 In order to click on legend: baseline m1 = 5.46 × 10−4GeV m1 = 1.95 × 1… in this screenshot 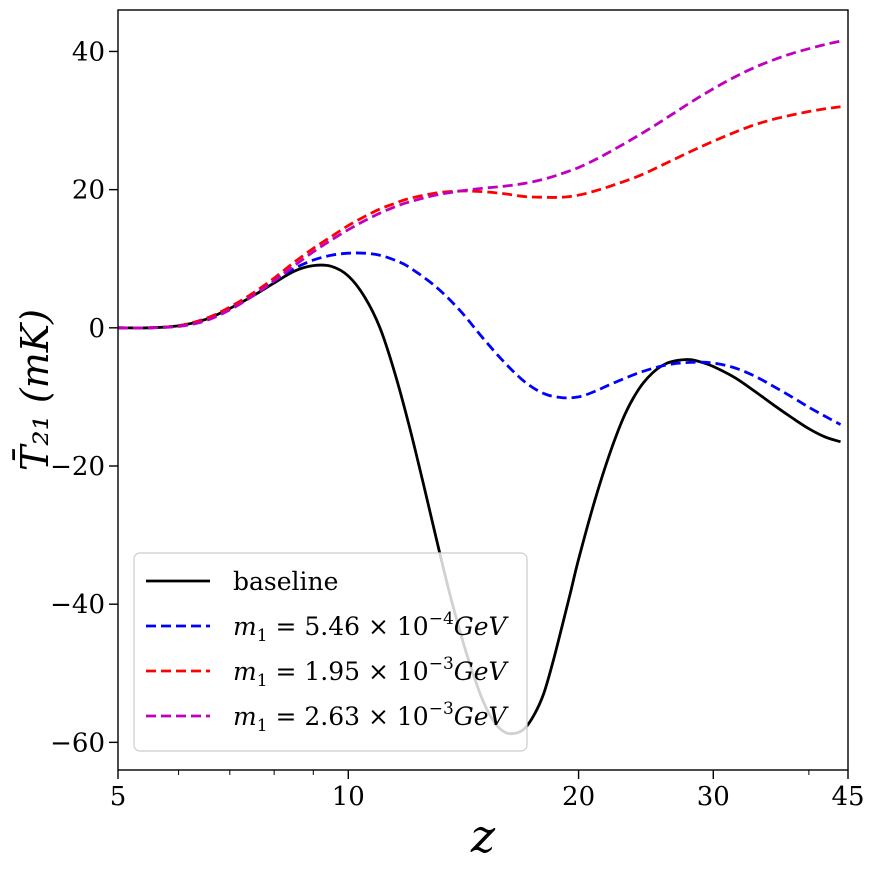, I will do `click(330, 652)`.